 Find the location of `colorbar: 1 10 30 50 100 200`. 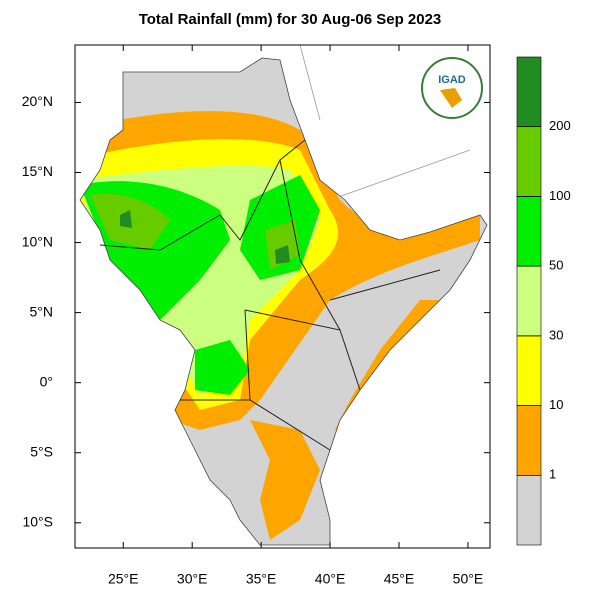

colorbar: 1 10 30 50 100 200 is located at coordinates (543, 301).